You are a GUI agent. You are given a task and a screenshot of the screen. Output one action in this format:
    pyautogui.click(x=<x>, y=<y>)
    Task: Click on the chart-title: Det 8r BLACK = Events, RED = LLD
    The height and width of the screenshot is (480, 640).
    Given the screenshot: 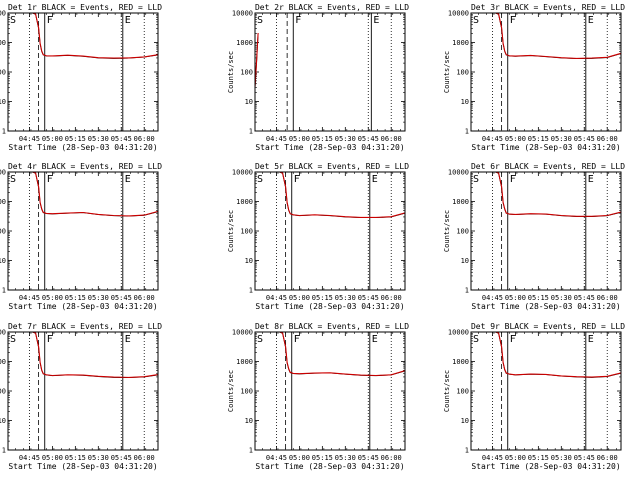 What is the action you would take?
    pyautogui.click(x=332, y=326)
    